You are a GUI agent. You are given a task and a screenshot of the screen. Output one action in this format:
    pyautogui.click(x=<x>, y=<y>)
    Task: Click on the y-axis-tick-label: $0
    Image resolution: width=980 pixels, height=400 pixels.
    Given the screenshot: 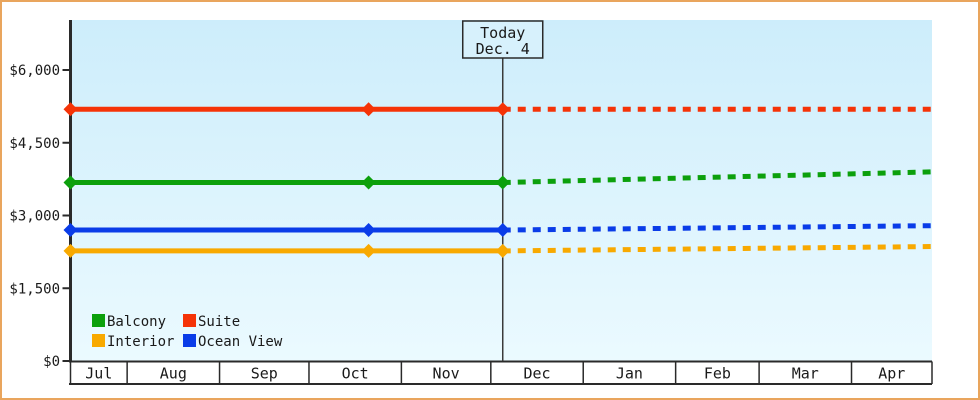 What is the action you would take?
    pyautogui.click(x=51, y=362)
    